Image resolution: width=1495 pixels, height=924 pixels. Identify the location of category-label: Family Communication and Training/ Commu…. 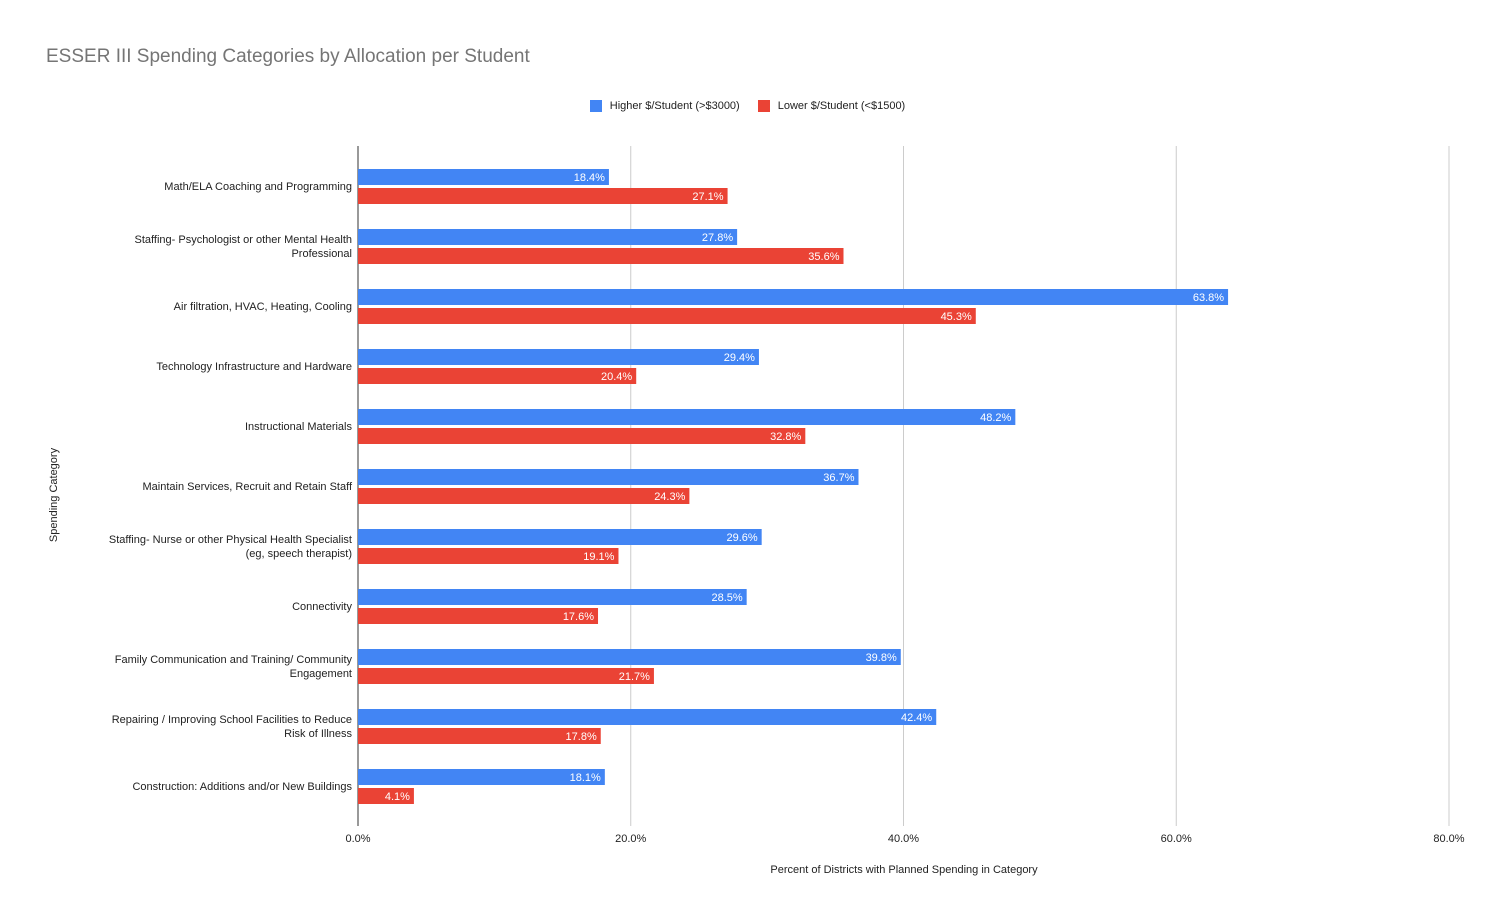
(234, 660).